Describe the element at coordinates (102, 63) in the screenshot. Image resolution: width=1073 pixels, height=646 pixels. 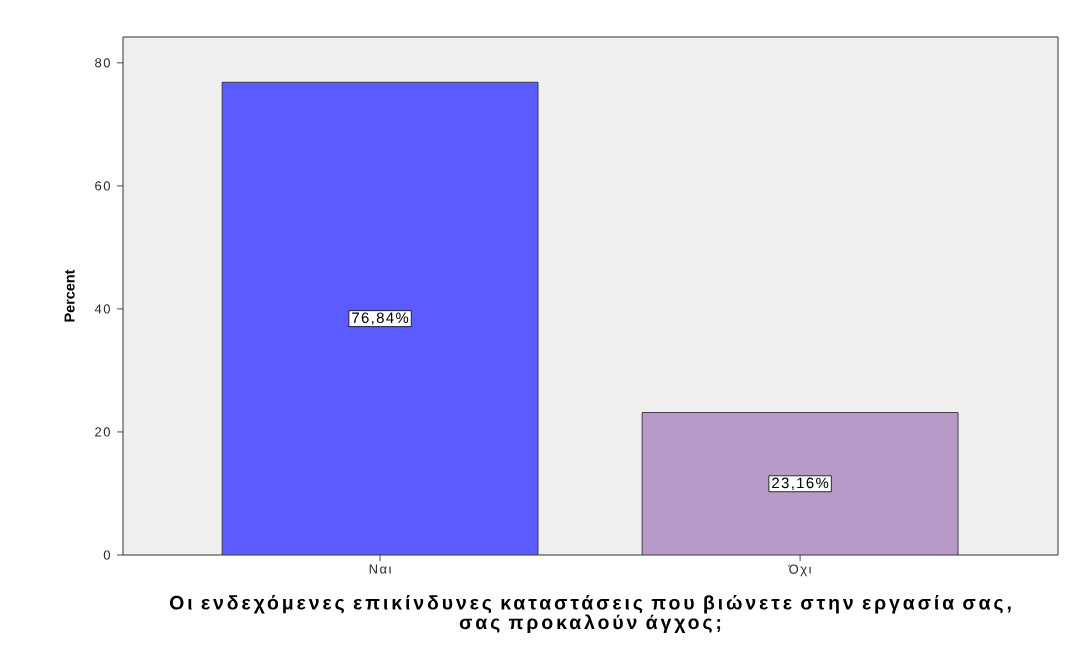
I see `y-tick-label: 80` at that location.